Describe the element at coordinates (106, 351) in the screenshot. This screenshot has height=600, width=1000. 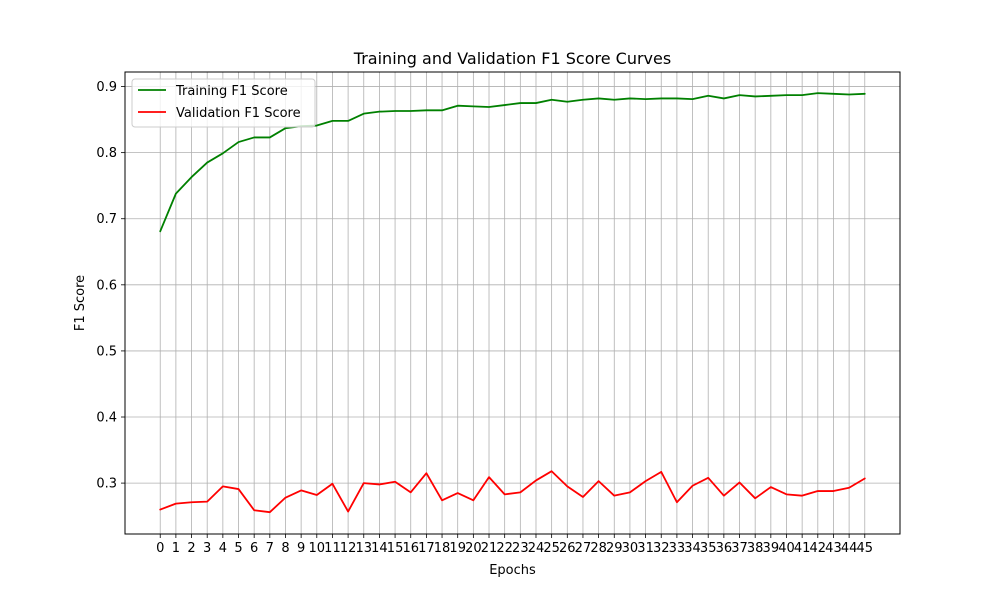
I see `y-tick-label: 0.5` at that location.